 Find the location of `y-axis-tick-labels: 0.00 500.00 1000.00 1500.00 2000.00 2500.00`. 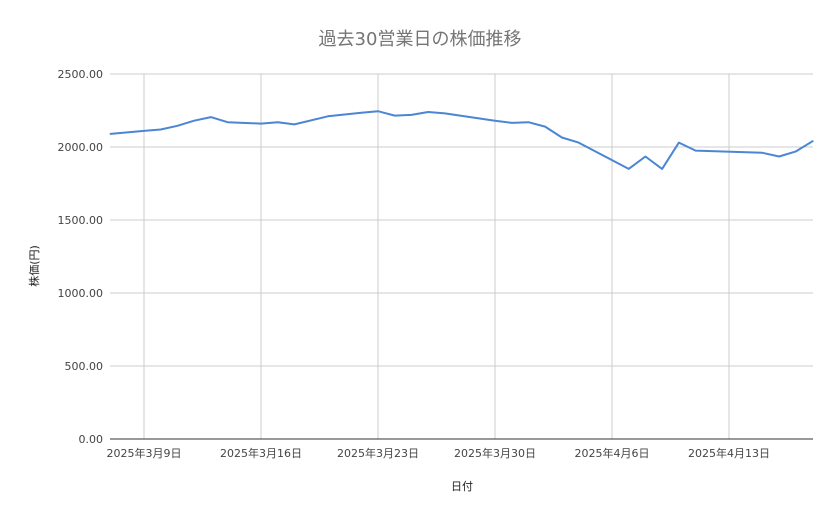

y-axis-tick-labels: 0.00 500.00 1000.00 1500.00 2000.00 2500.00 is located at coordinates (81, 257).